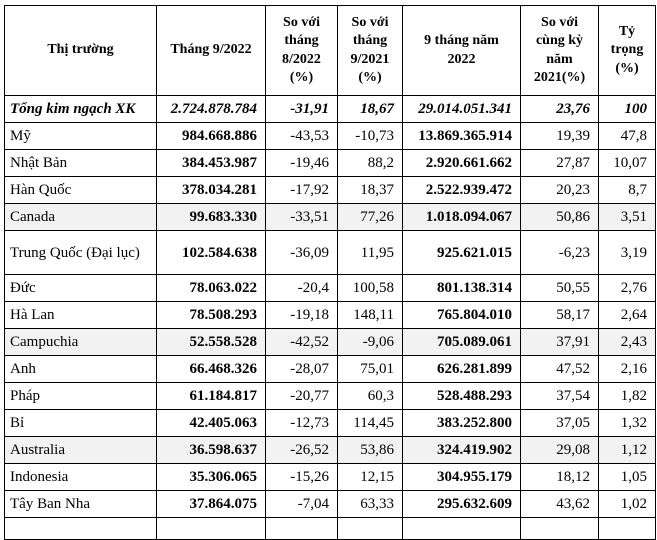  Describe the element at coordinates (370, 528) in the screenshot. I see `cell-vs_sep2021-cutoff` at that location.